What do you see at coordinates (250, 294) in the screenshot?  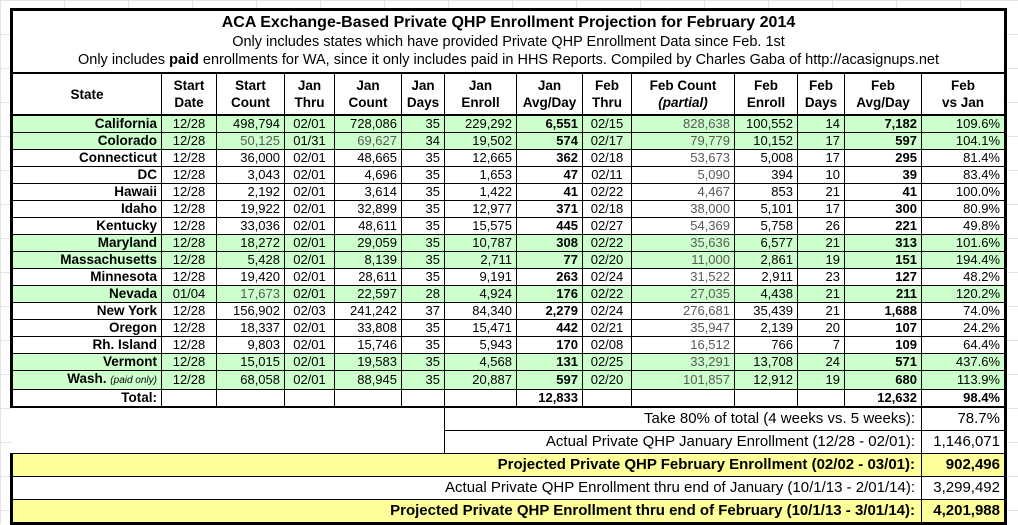 I see `cell-start-count: 17,673` at bounding box center [250, 294].